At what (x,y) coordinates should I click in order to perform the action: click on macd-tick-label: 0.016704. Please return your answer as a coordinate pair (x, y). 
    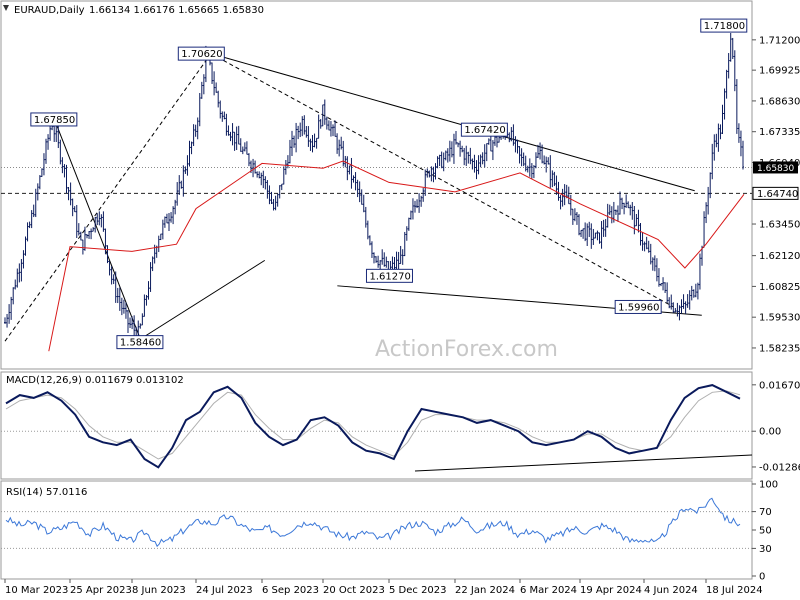
    Looking at the image, I should click on (779, 385).